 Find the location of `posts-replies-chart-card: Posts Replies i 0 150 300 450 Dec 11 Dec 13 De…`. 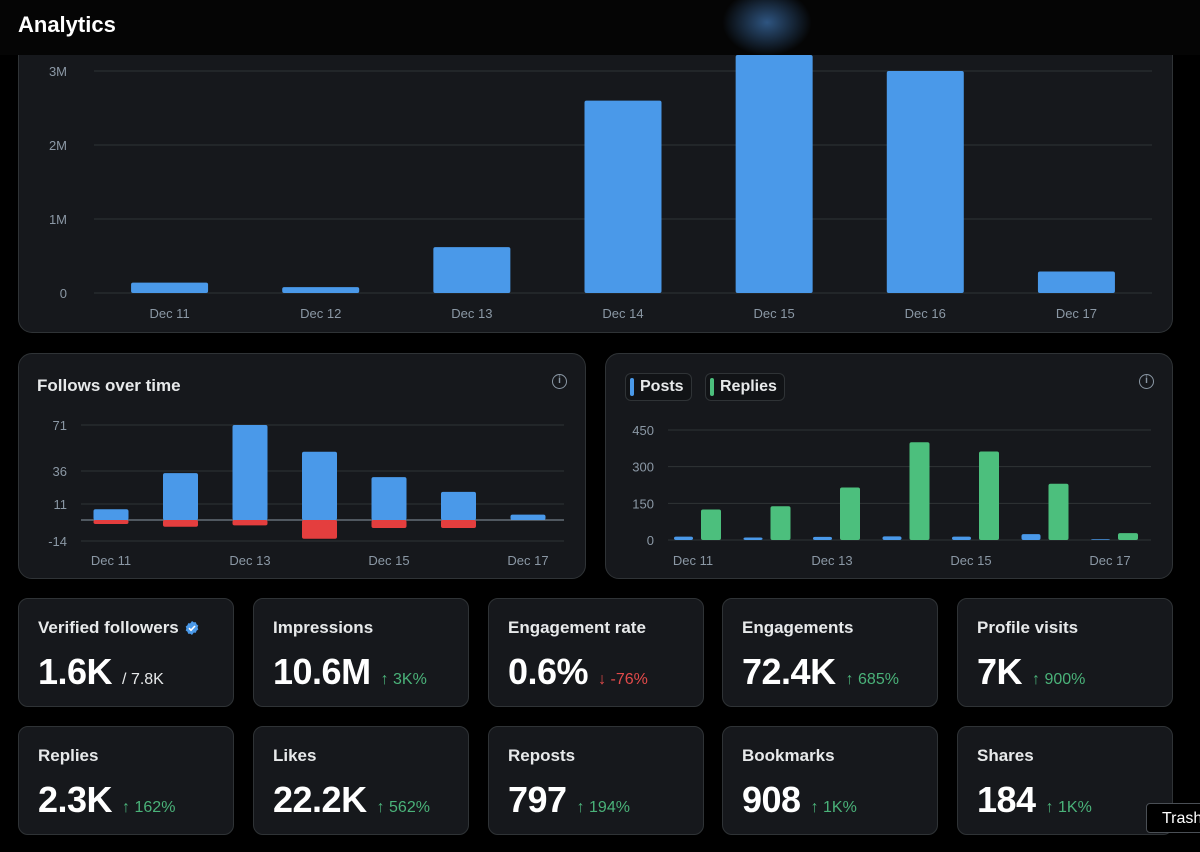

posts-replies-chart-card: Posts Replies i 0 150 300 450 Dec 11 Dec 13 De… is located at coordinates (889, 466).